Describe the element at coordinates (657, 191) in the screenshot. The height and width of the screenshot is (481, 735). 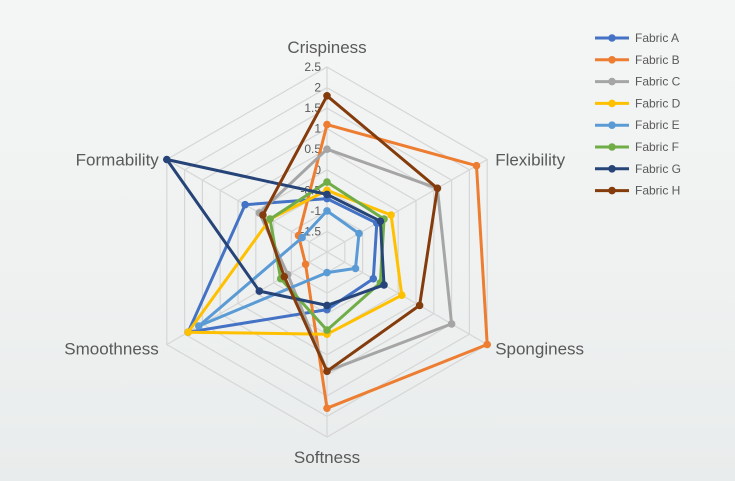
I see `legend-label: Fabric H` at that location.